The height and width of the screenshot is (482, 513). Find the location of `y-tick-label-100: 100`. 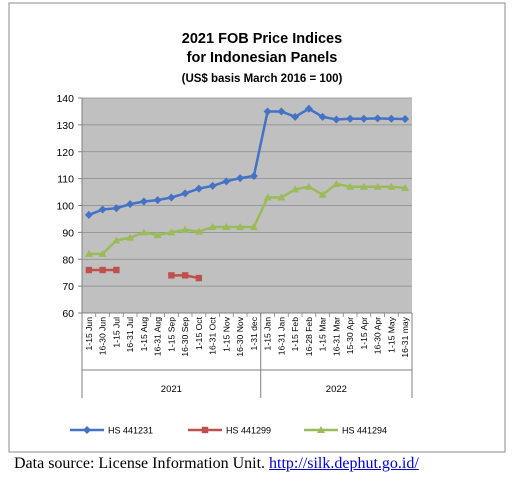

y-tick-label-100: 100 is located at coordinates (65, 207).